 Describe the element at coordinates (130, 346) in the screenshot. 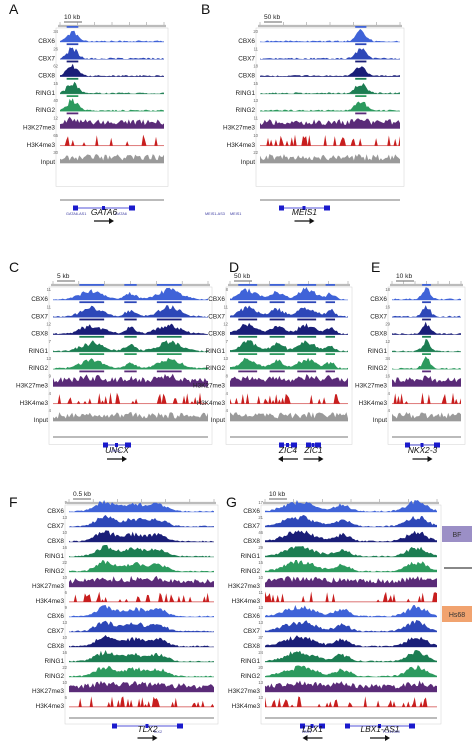

I see `signal-ring1` at that location.